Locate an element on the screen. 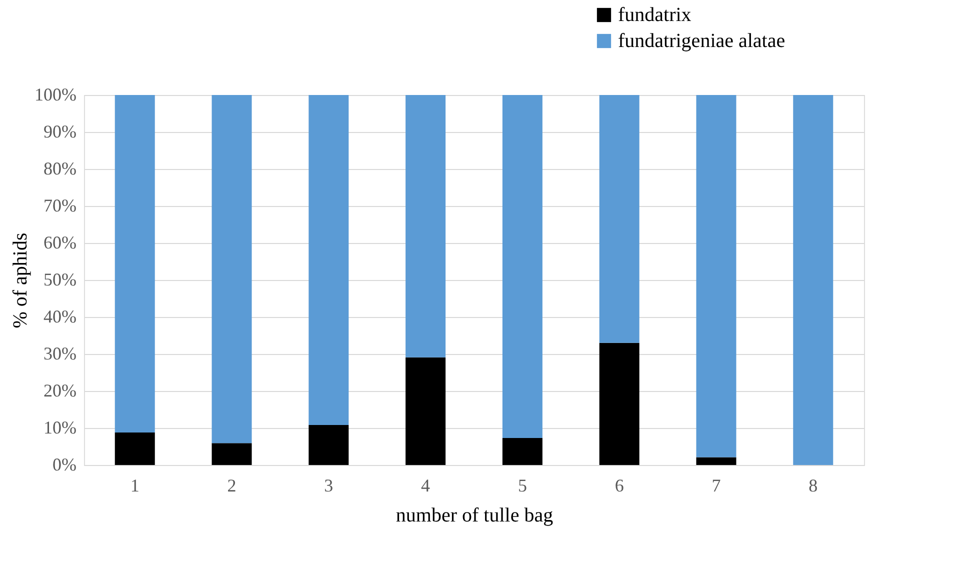  y-tick-label: 20% is located at coordinates (60, 390).